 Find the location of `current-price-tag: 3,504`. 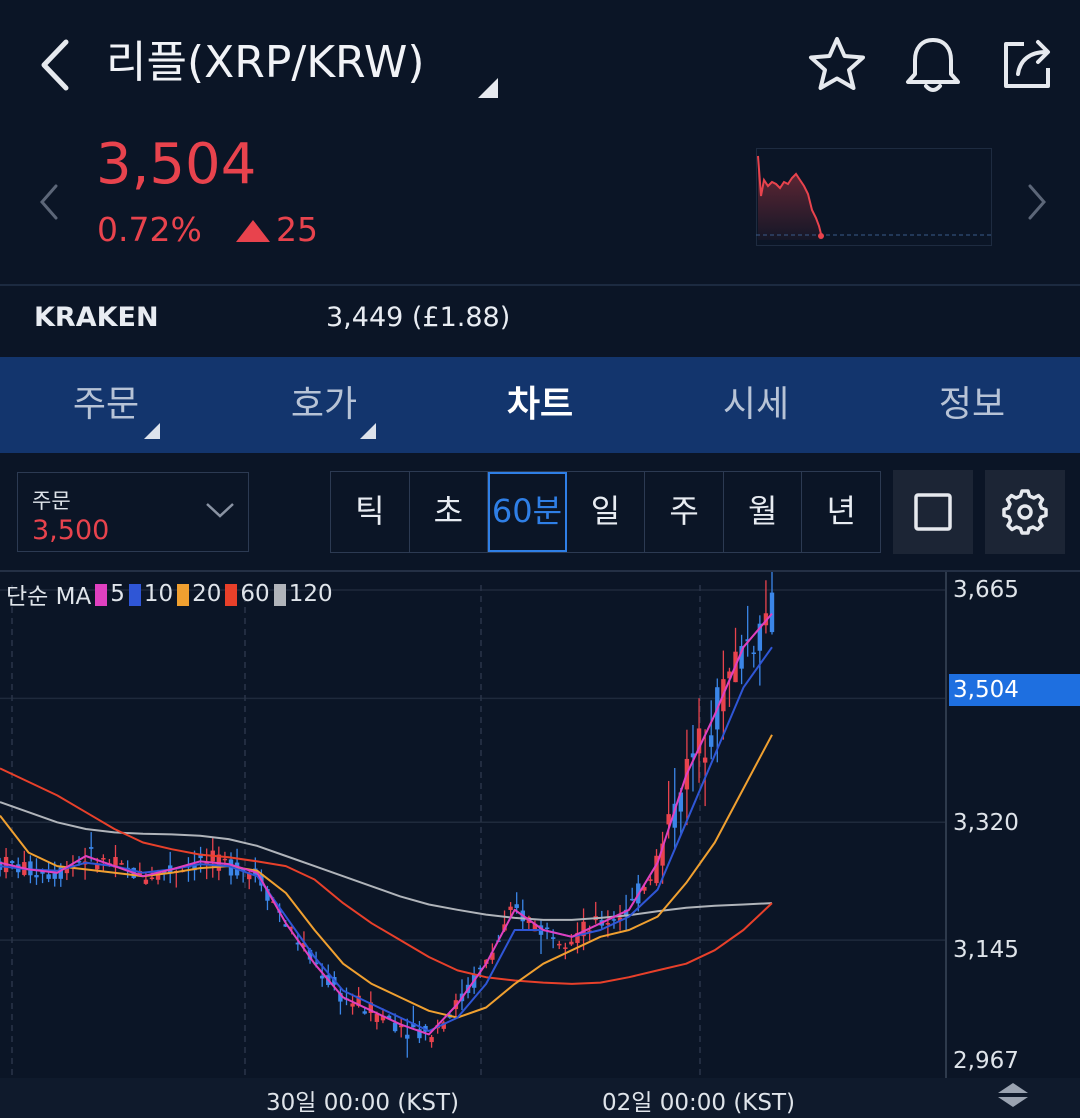

current-price-tag: 3,504 is located at coordinates (1014, 690).